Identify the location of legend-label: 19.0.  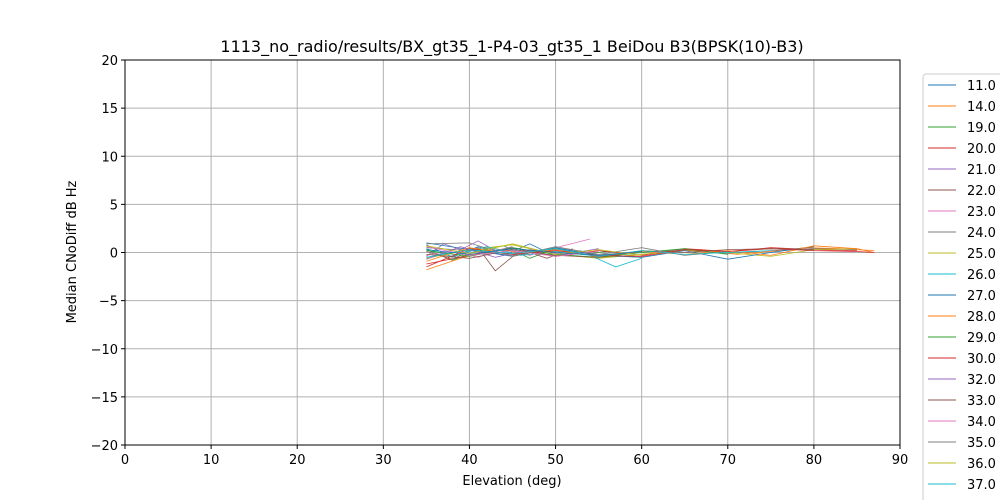
(981, 128).